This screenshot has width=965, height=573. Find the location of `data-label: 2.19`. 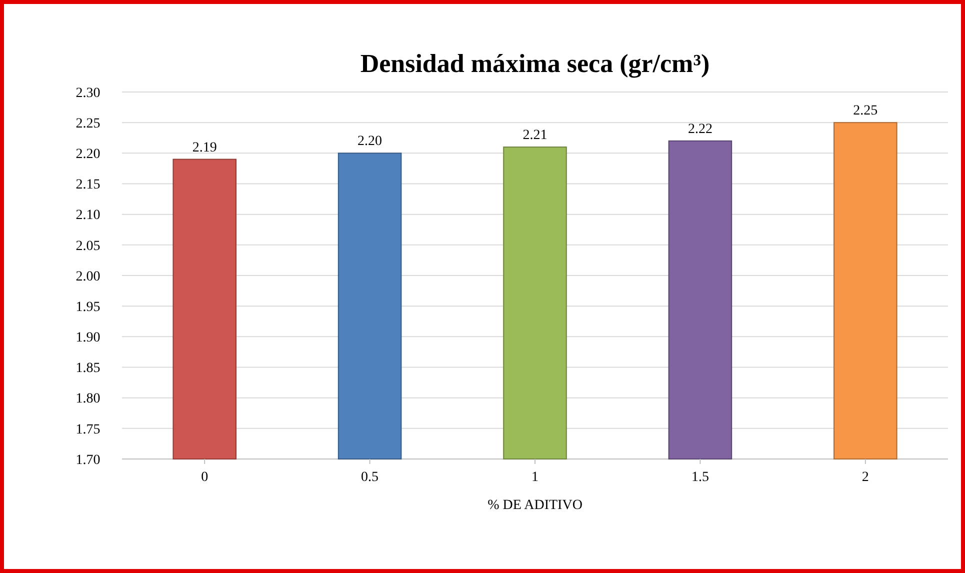

data-label: 2.19 is located at coordinates (204, 148).